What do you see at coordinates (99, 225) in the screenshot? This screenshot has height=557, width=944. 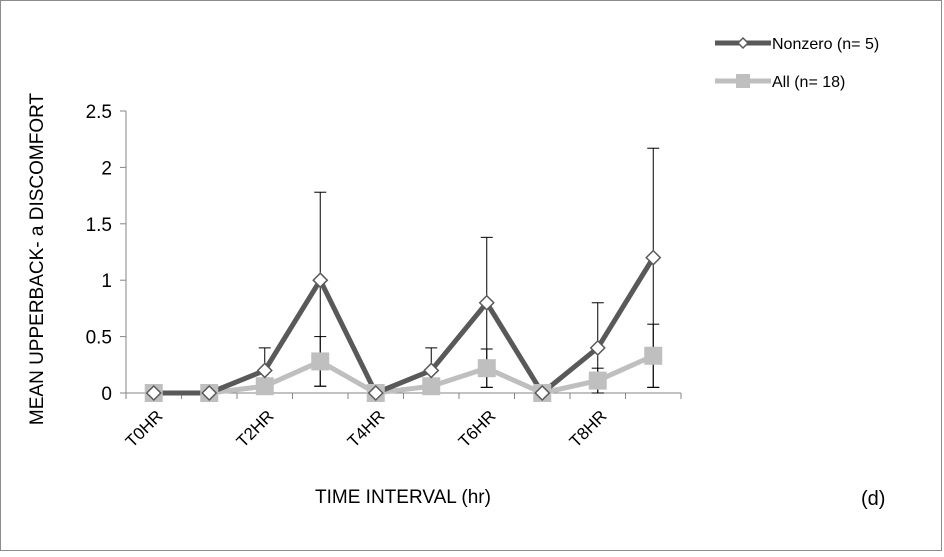 I see `y-tick-label: 1.5` at bounding box center [99, 225].